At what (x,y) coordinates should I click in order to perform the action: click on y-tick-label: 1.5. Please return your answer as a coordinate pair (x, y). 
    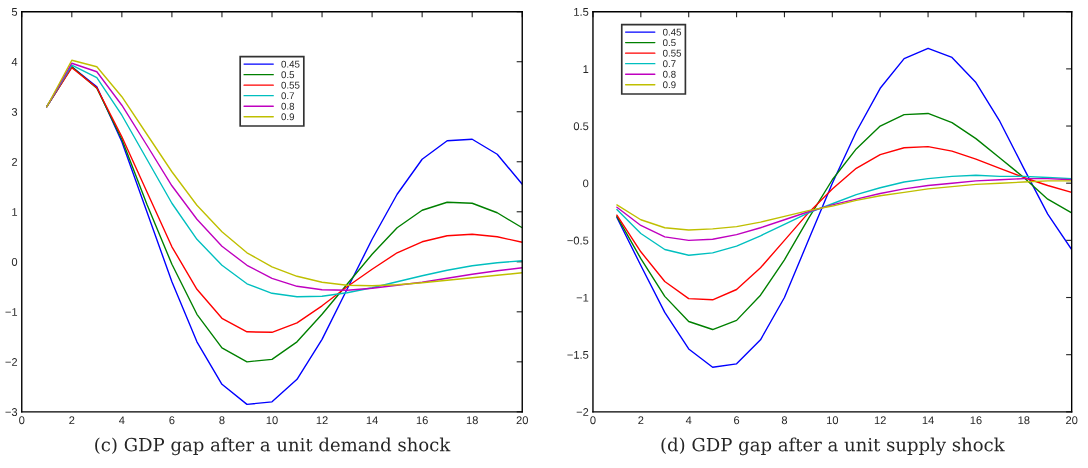
    Looking at the image, I should click on (581, 12).